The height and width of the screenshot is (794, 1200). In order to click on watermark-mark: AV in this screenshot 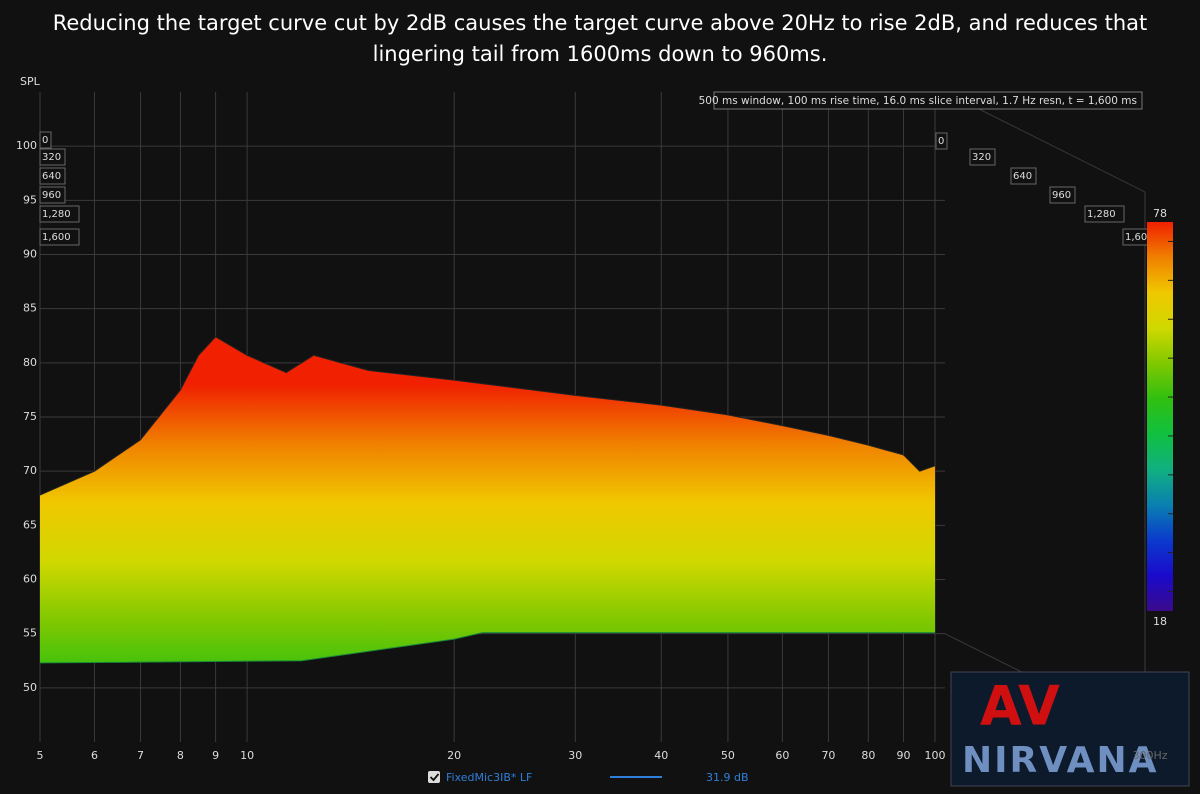, I will do `click(1020, 706)`.